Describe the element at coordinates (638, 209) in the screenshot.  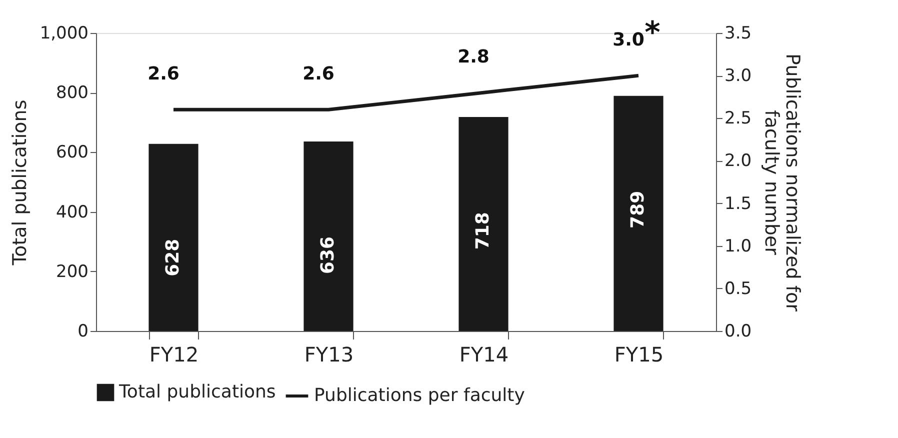
I see `data-label: 789` at that location.